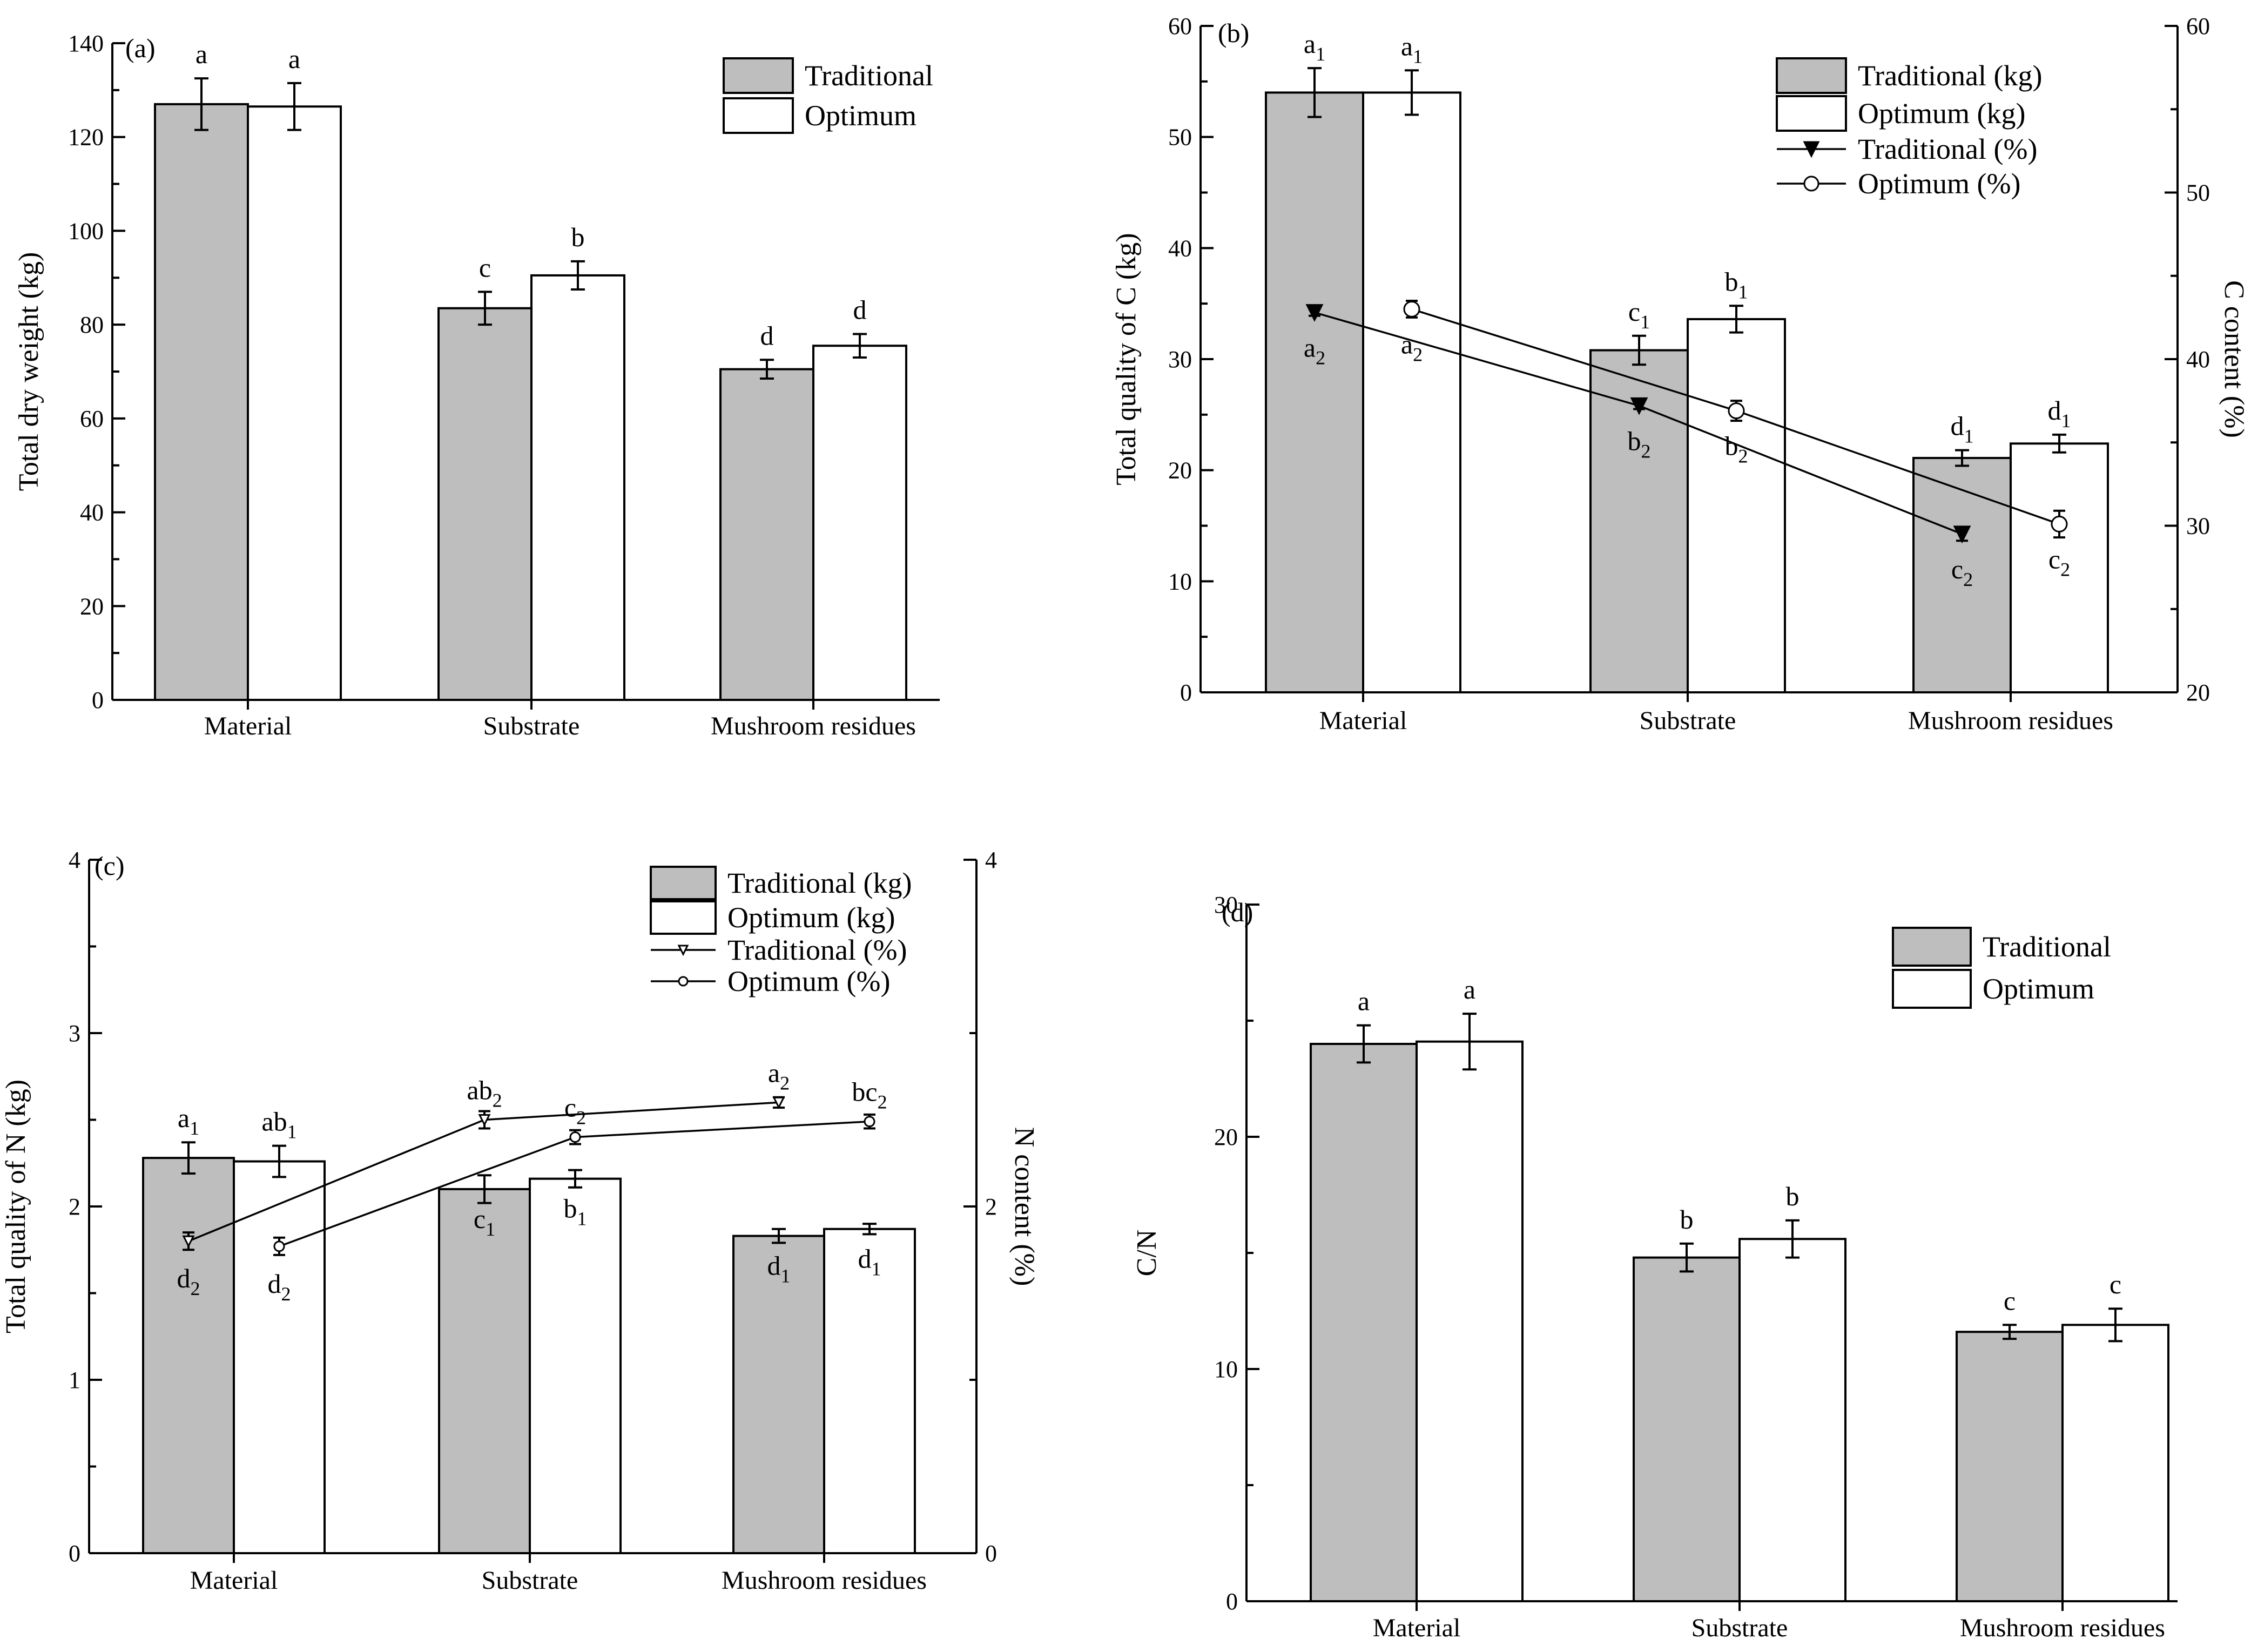 Image resolution: width=2251 pixels, height=1652 pixels. I want to click on line-significance-label: bc2, so click(869, 1095).